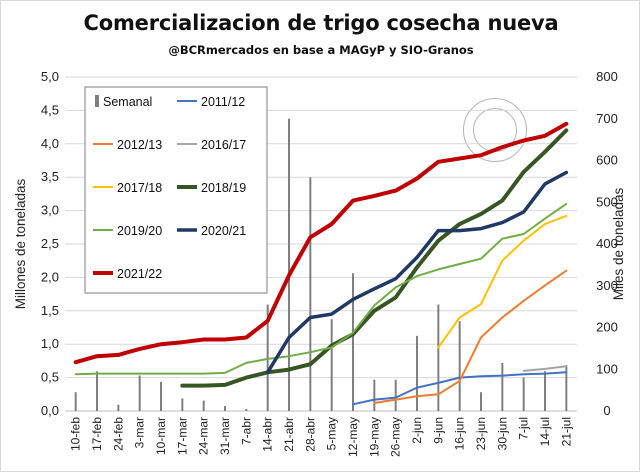 This screenshot has height=473, width=640. Describe the element at coordinates (50, 176) in the screenshot. I see `y-tick-label: 3,5` at that location.